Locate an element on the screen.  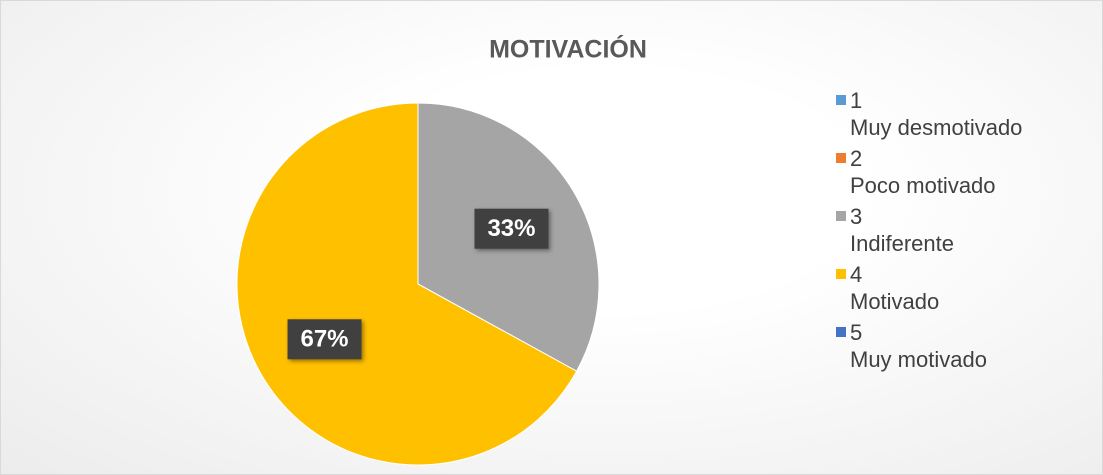
legend-entry: 4 Motivado is located at coordinates (929, 290).